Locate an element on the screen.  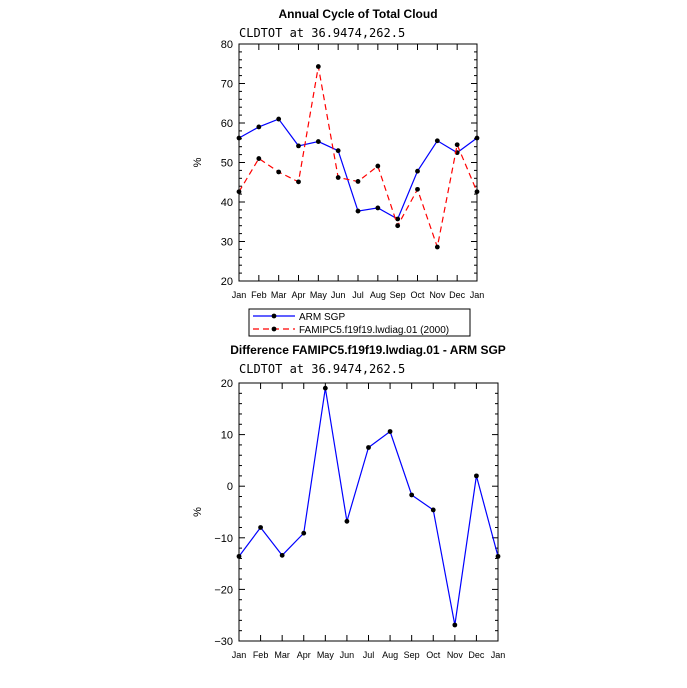
legend: ARM SGP FAMIPC5.f19f19.lwdiag.01 (2000) is located at coordinates (359, 322).